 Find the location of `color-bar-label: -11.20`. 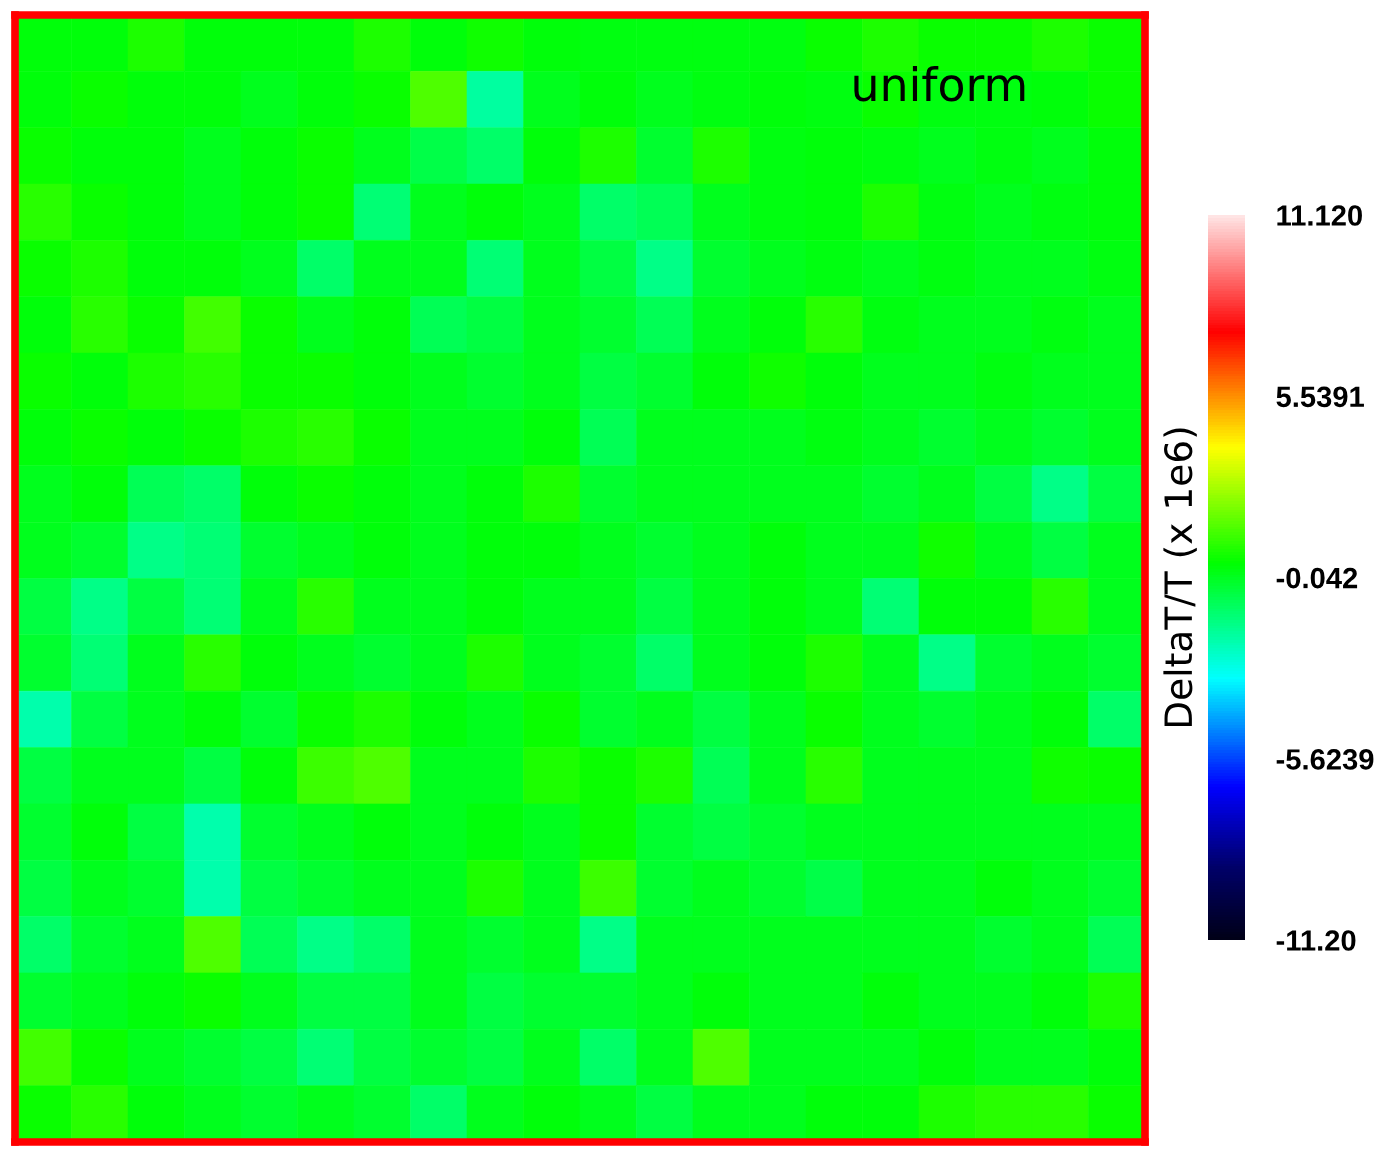

color-bar-label: -11.20 is located at coordinates (1316, 940).